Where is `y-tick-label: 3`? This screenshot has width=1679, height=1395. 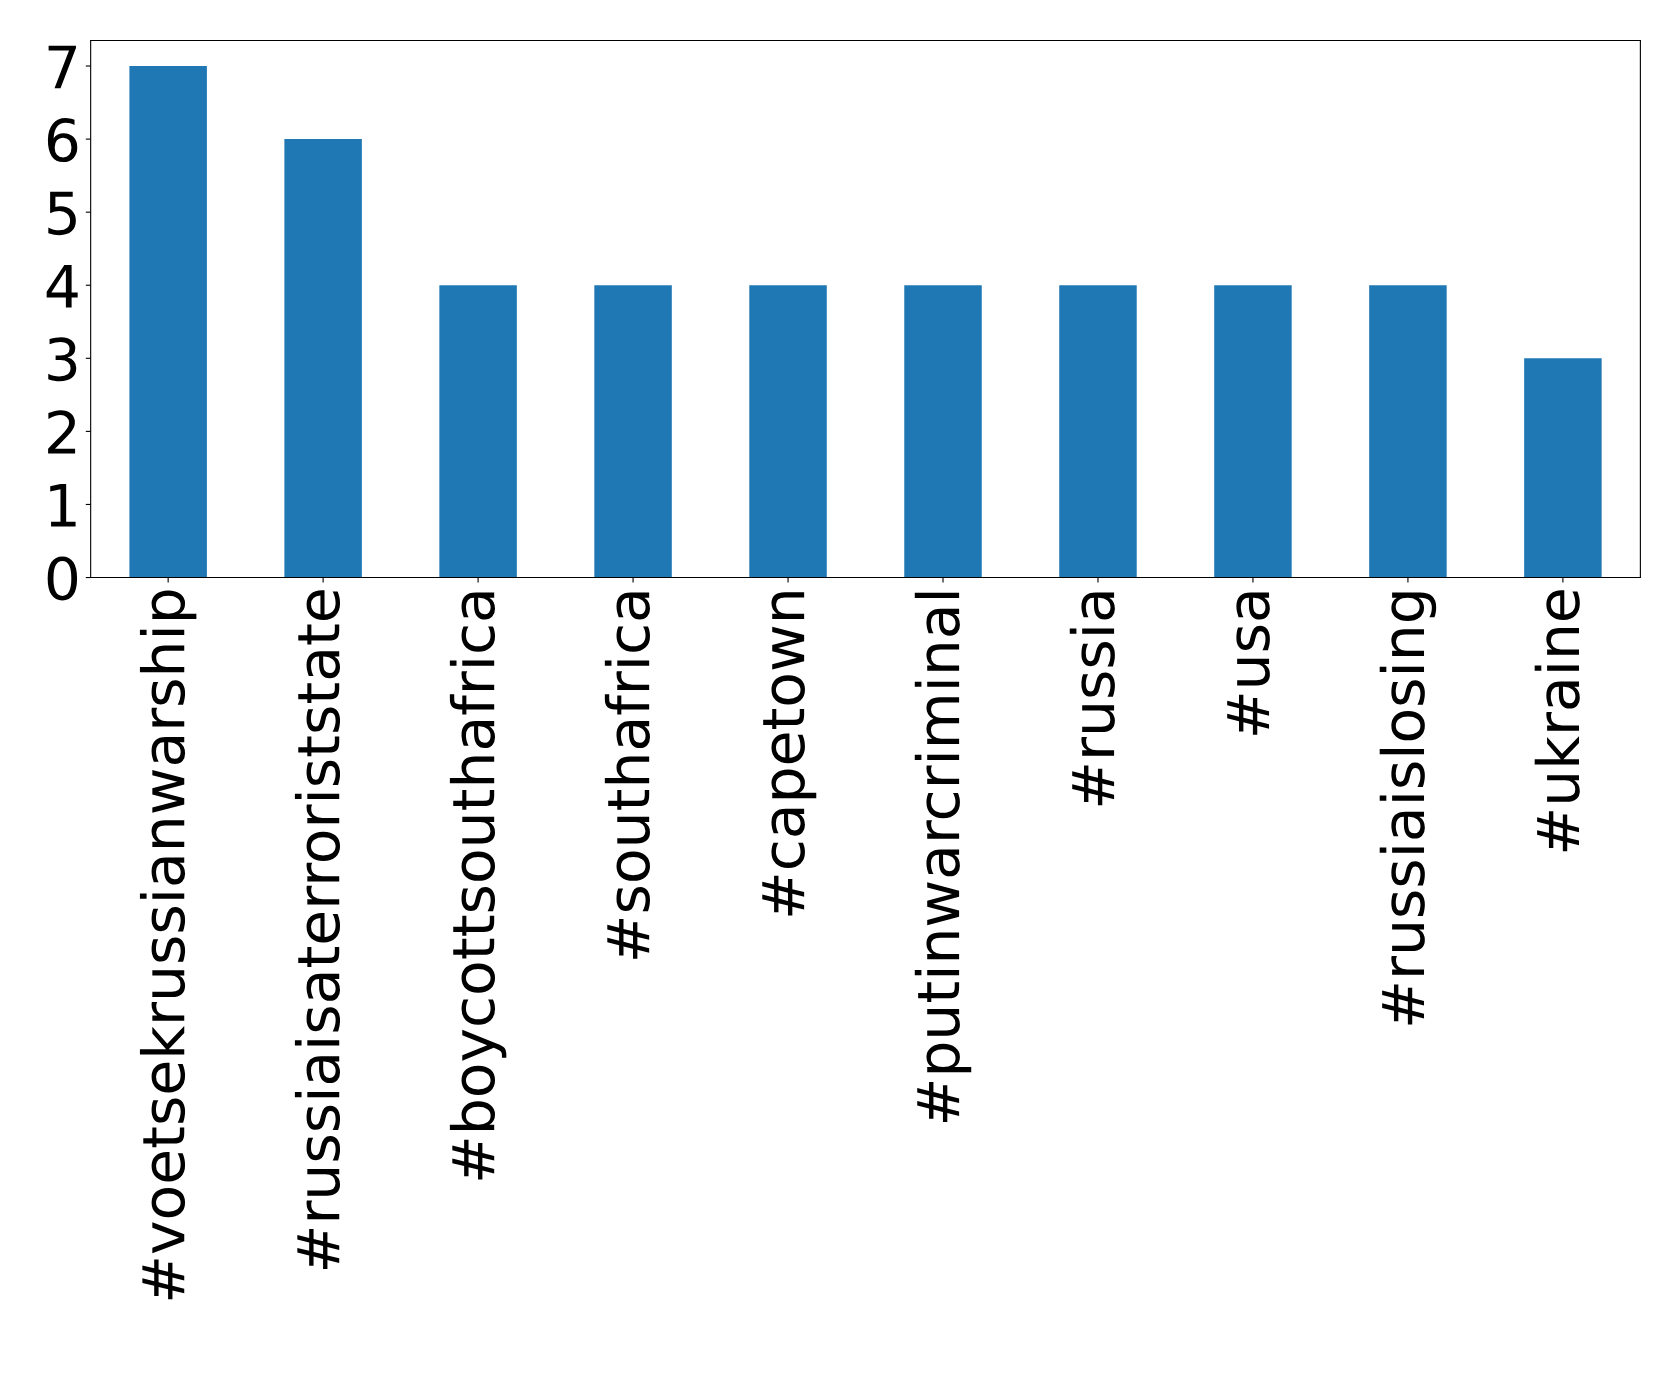
y-tick-label: 3 is located at coordinates (62, 359).